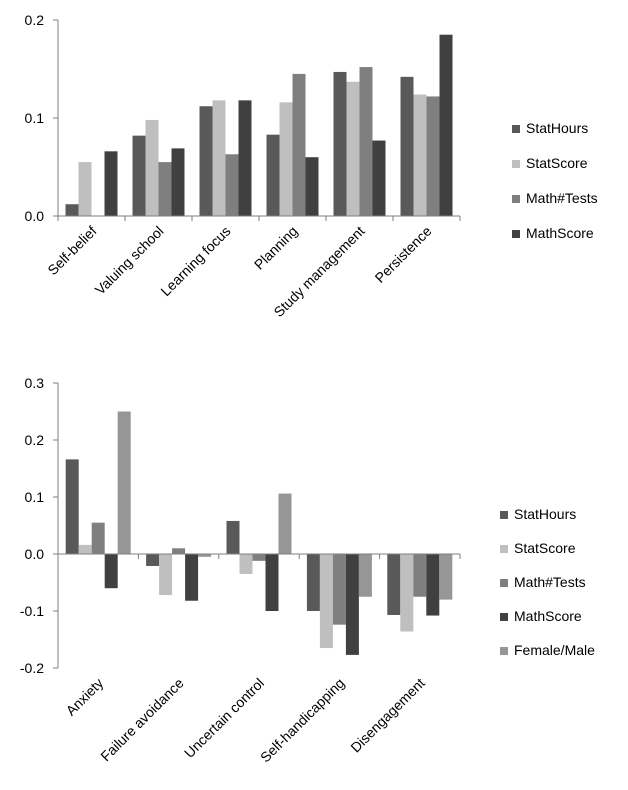 The image size is (628, 790). What do you see at coordinates (85, 697) in the screenshot?
I see `bottom-category-label: Anxiety` at bounding box center [85, 697].